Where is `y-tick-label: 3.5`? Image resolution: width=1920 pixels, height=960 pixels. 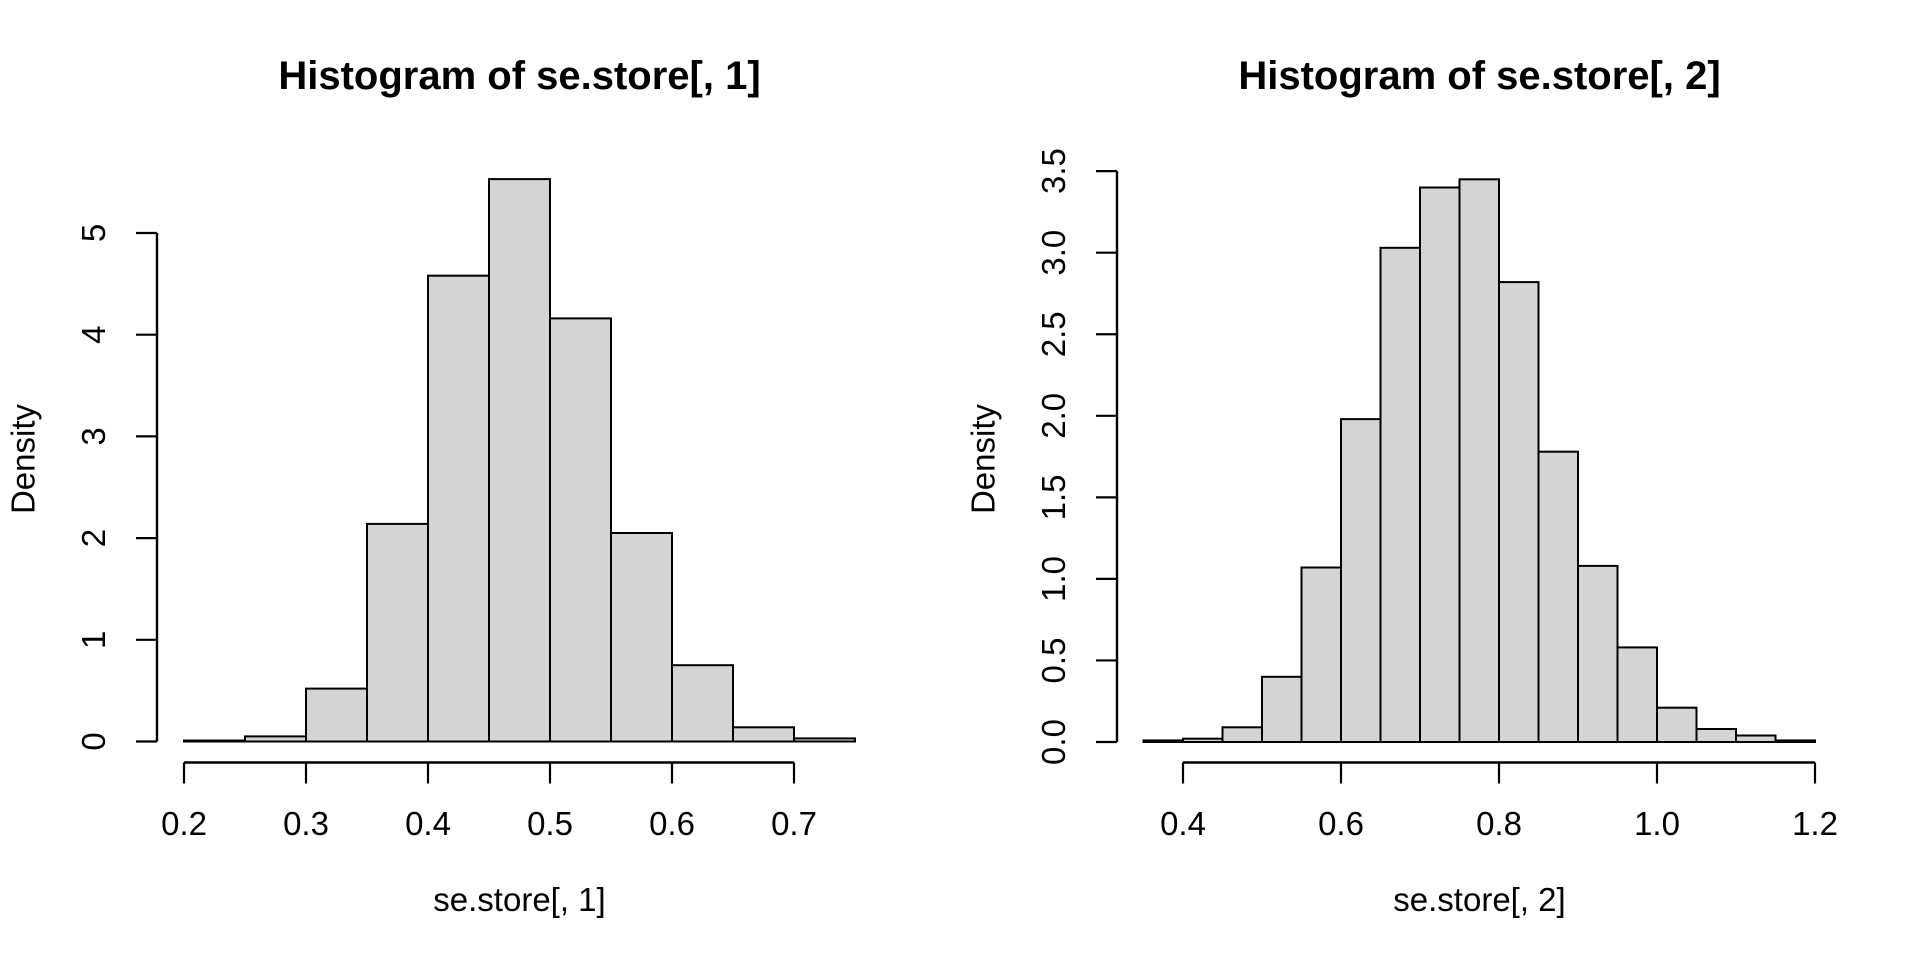 y-tick-label: 3.5 is located at coordinates (1053, 171).